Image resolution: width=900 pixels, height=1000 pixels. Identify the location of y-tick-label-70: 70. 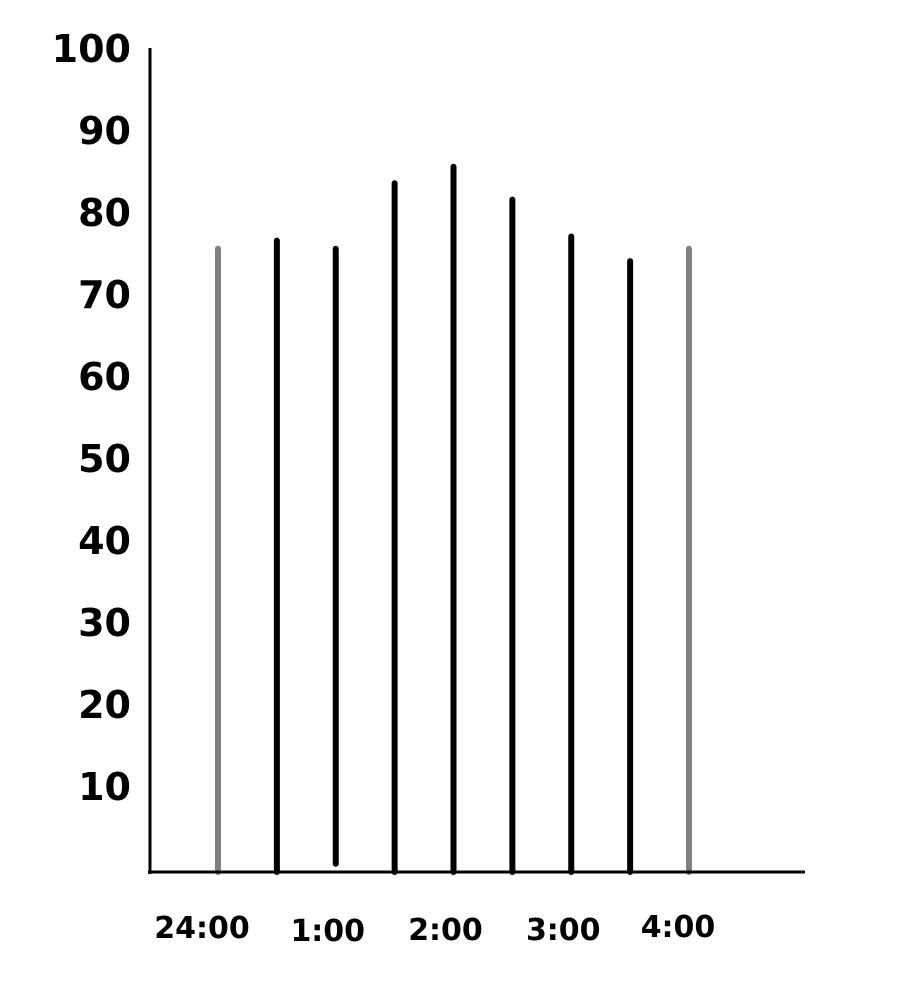
(104, 295).